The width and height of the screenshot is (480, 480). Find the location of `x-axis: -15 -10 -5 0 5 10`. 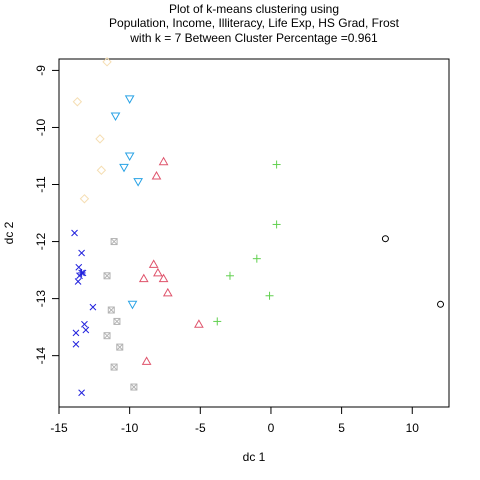

x-axis: -15 -10 -5 0 5 10 is located at coordinates (235, 420).